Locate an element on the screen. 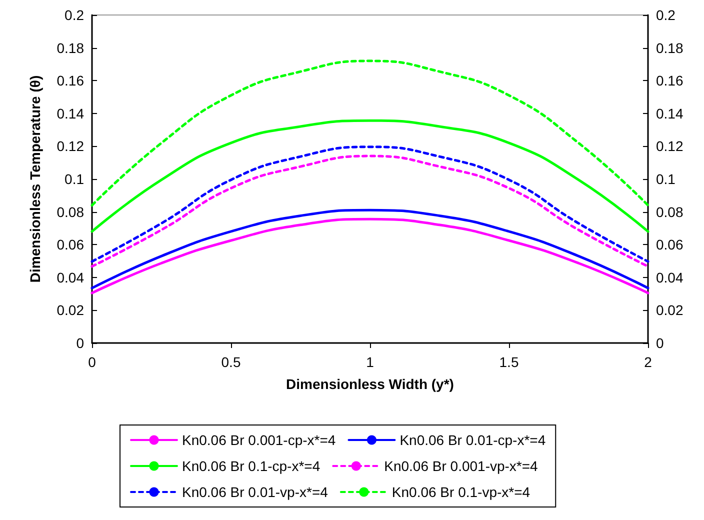 The height and width of the screenshot is (520, 704). y2-tick-label: 0.2 is located at coordinates (666, 15).